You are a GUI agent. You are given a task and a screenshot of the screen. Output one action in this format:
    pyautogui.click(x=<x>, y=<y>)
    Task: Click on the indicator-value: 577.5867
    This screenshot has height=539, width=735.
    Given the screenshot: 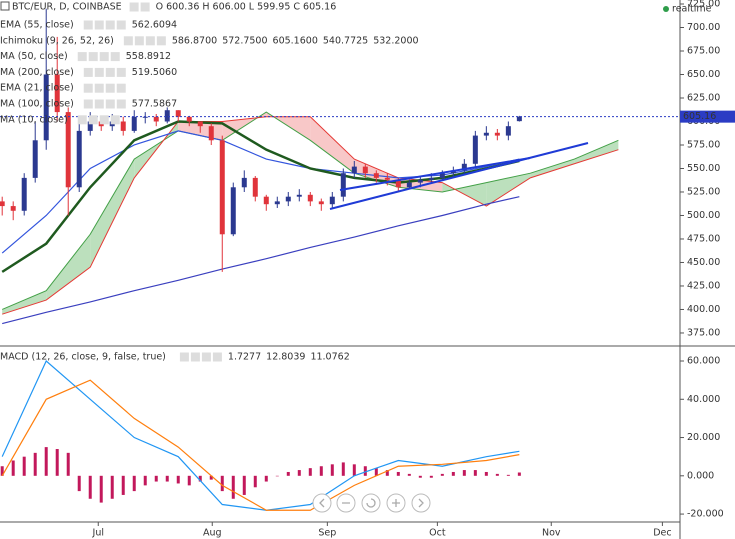 What is the action you would take?
    pyautogui.click(x=154, y=104)
    